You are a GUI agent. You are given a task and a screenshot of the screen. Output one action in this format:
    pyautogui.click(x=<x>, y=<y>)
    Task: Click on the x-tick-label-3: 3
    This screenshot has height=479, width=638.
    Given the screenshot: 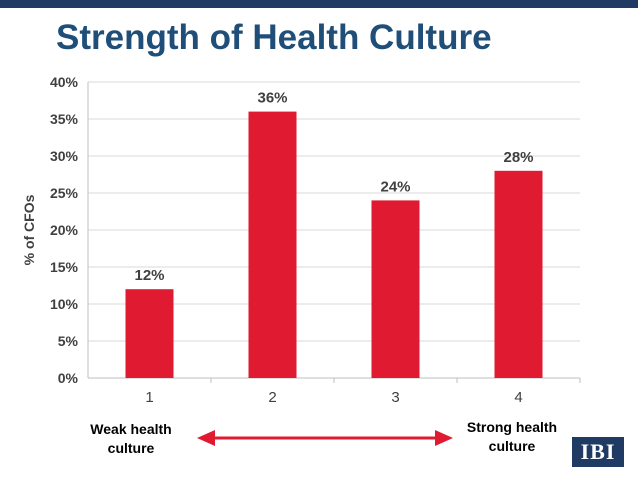 What is the action you would take?
    pyautogui.click(x=395, y=397)
    